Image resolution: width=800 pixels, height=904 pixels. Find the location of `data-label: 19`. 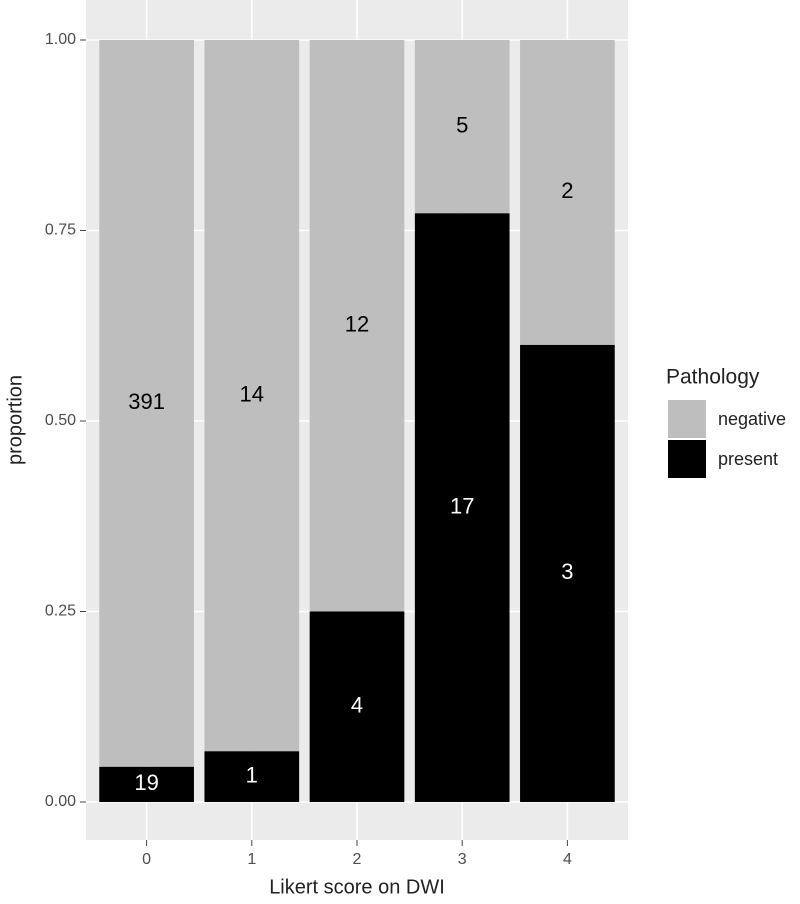

data-label: 19 is located at coordinates (146, 782).